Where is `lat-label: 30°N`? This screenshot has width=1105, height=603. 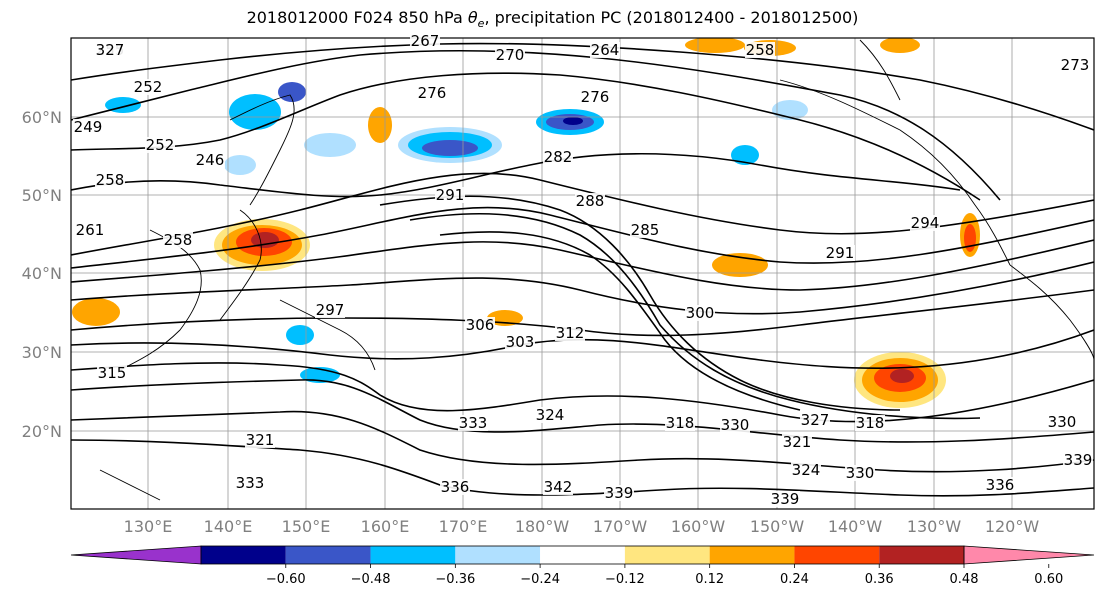 lat-label: 30°N is located at coordinates (42, 352).